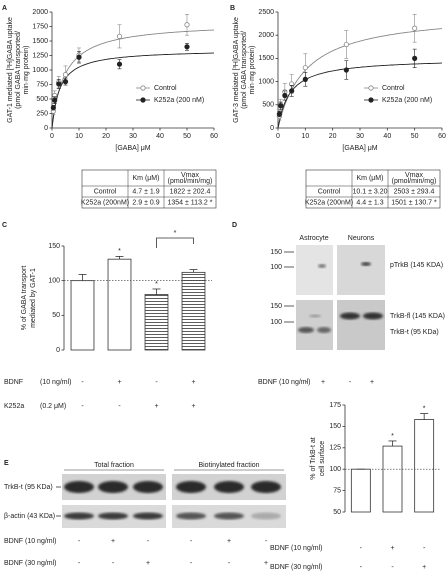  Describe the element at coordinates (143, 100) in the screenshot. I see `legend-marker` at that location.